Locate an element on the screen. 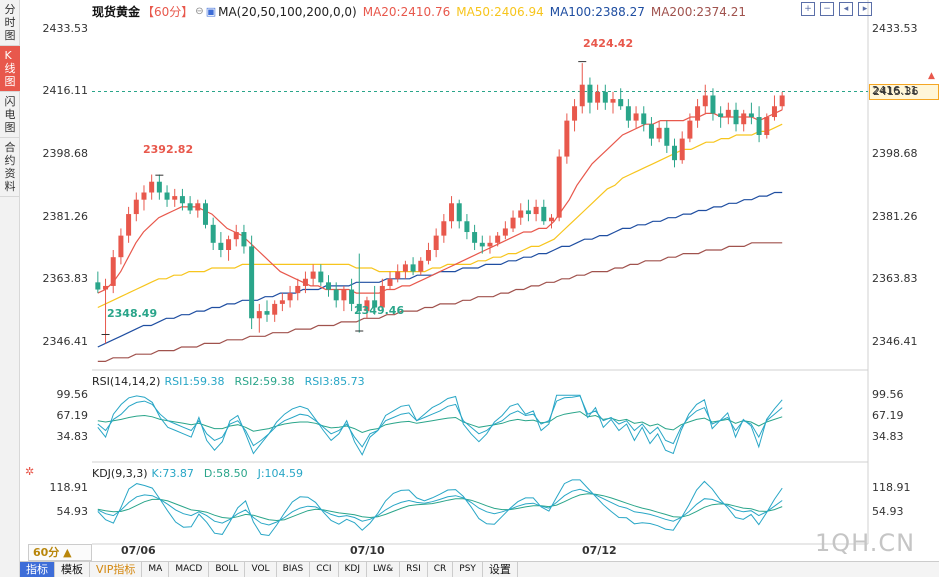 The height and width of the screenshot is (577, 939). zoom-out-icon: − is located at coordinates (827, 9).